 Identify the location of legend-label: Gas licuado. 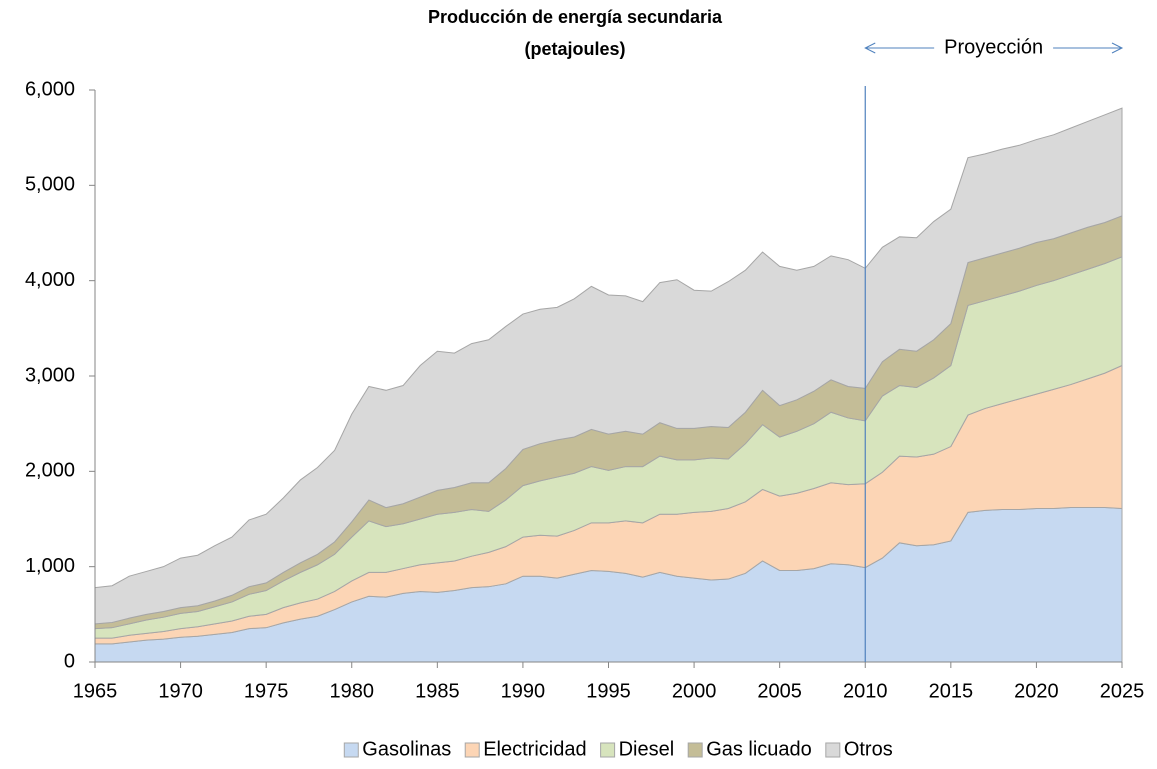
(759, 749).